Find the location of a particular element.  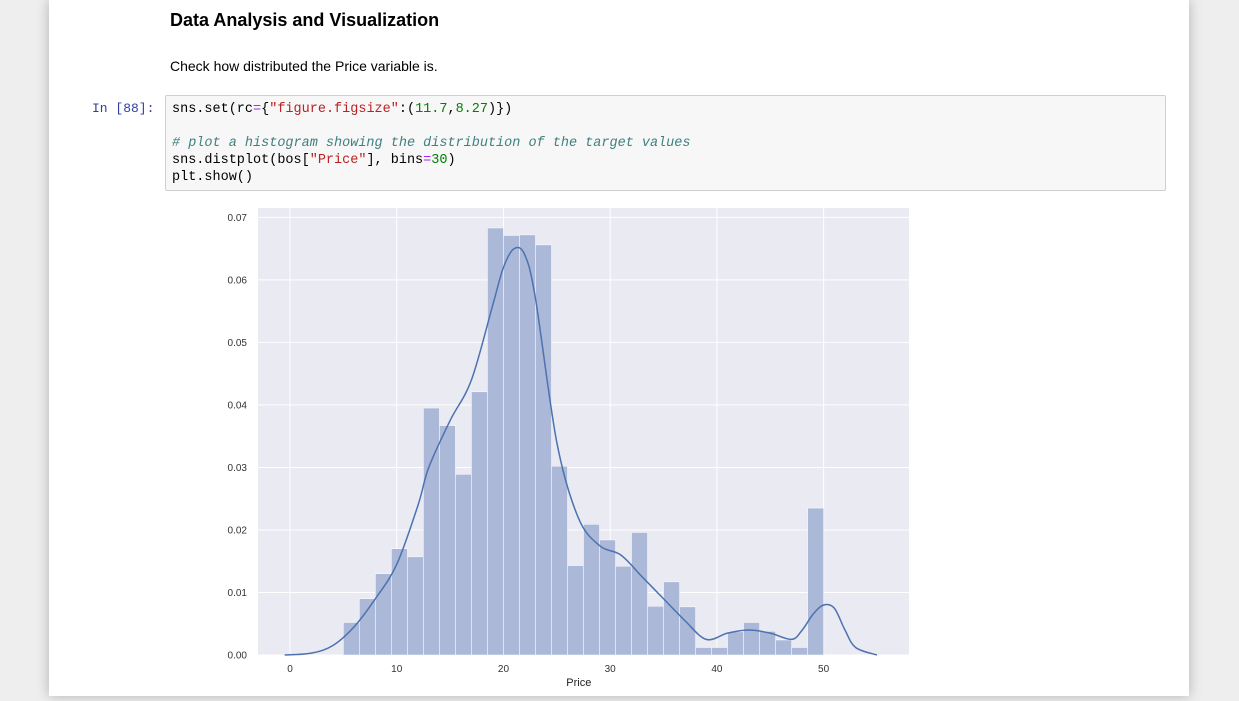

x-tick-label: 50 is located at coordinates (824, 669).